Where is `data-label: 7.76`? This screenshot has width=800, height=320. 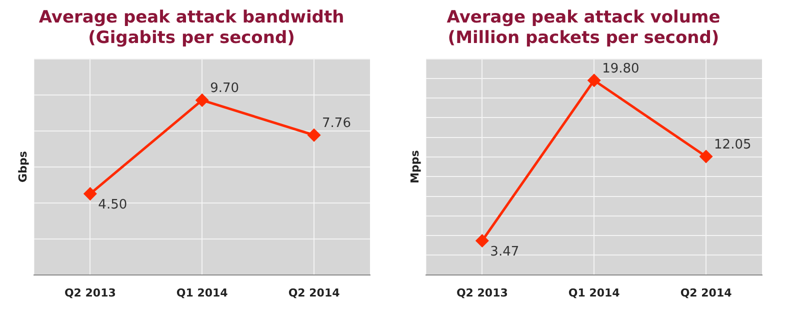
data-label: 7.76 is located at coordinates (336, 123).